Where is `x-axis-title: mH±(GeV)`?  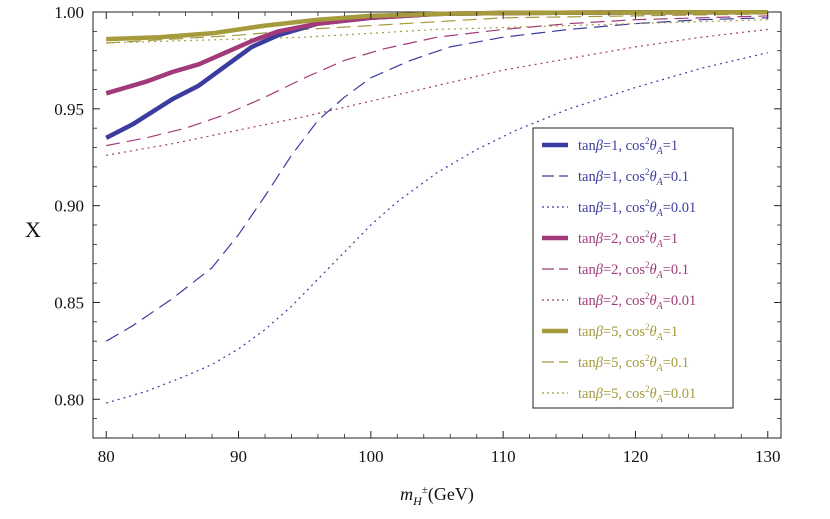 x-axis-title: mH±(GeV) is located at coordinates (437, 496).